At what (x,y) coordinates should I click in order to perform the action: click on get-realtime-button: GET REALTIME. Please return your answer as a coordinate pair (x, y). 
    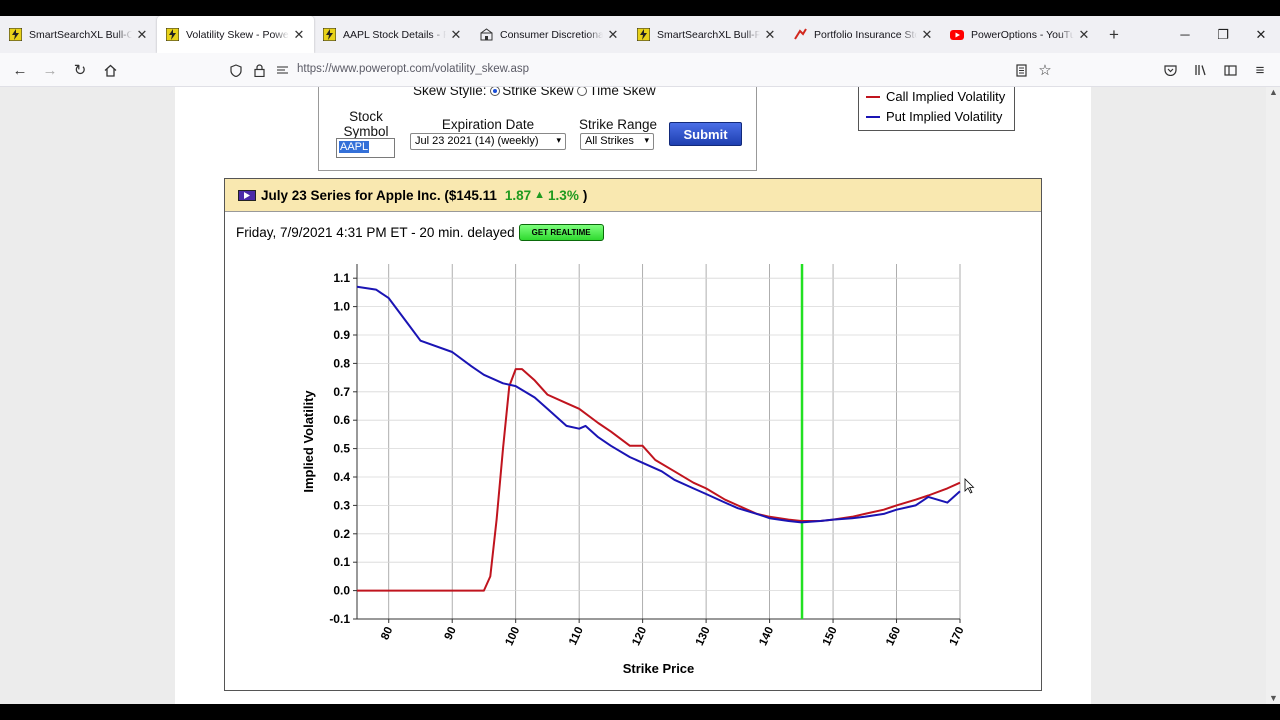
    Looking at the image, I should click on (561, 232).